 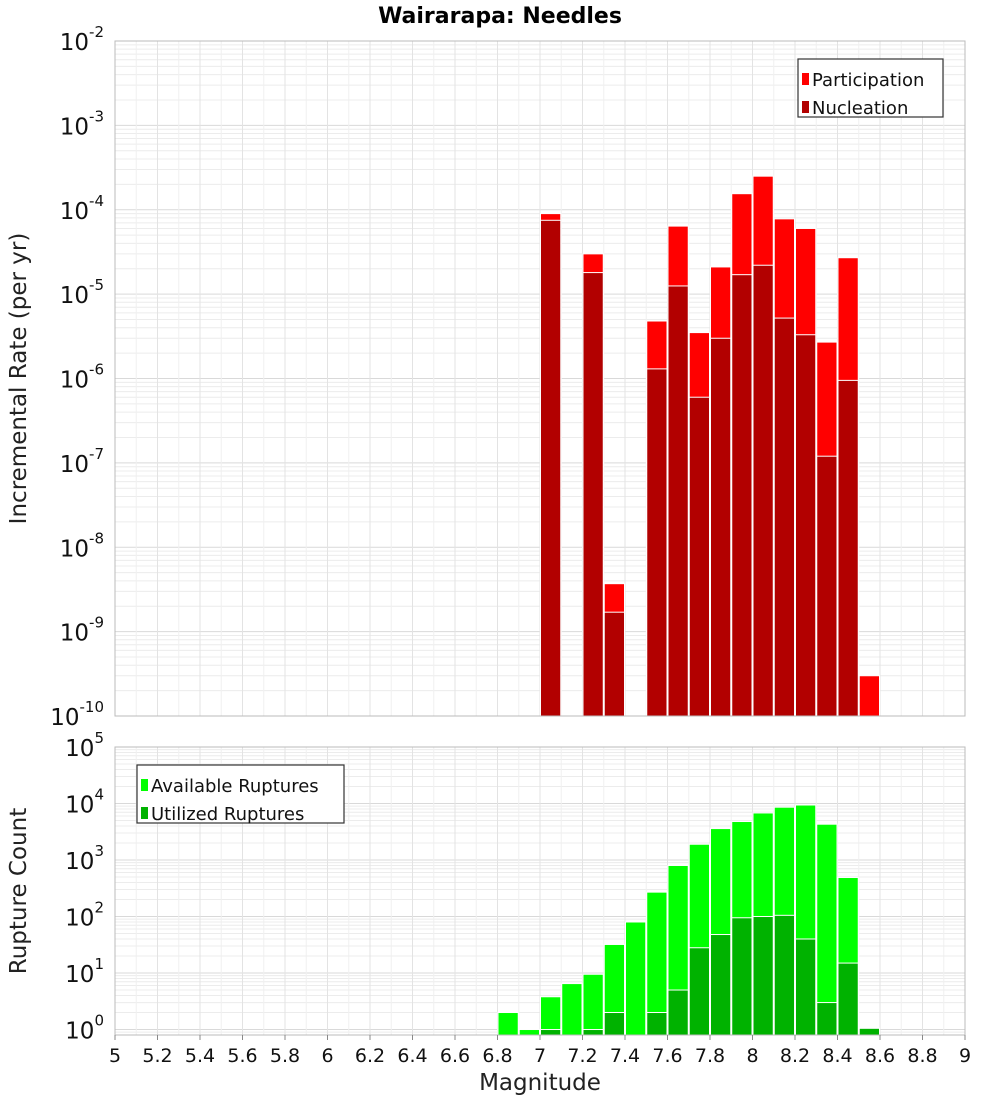 I want to click on y-tick-label: 10⁻⁶, so click(x=82, y=377).